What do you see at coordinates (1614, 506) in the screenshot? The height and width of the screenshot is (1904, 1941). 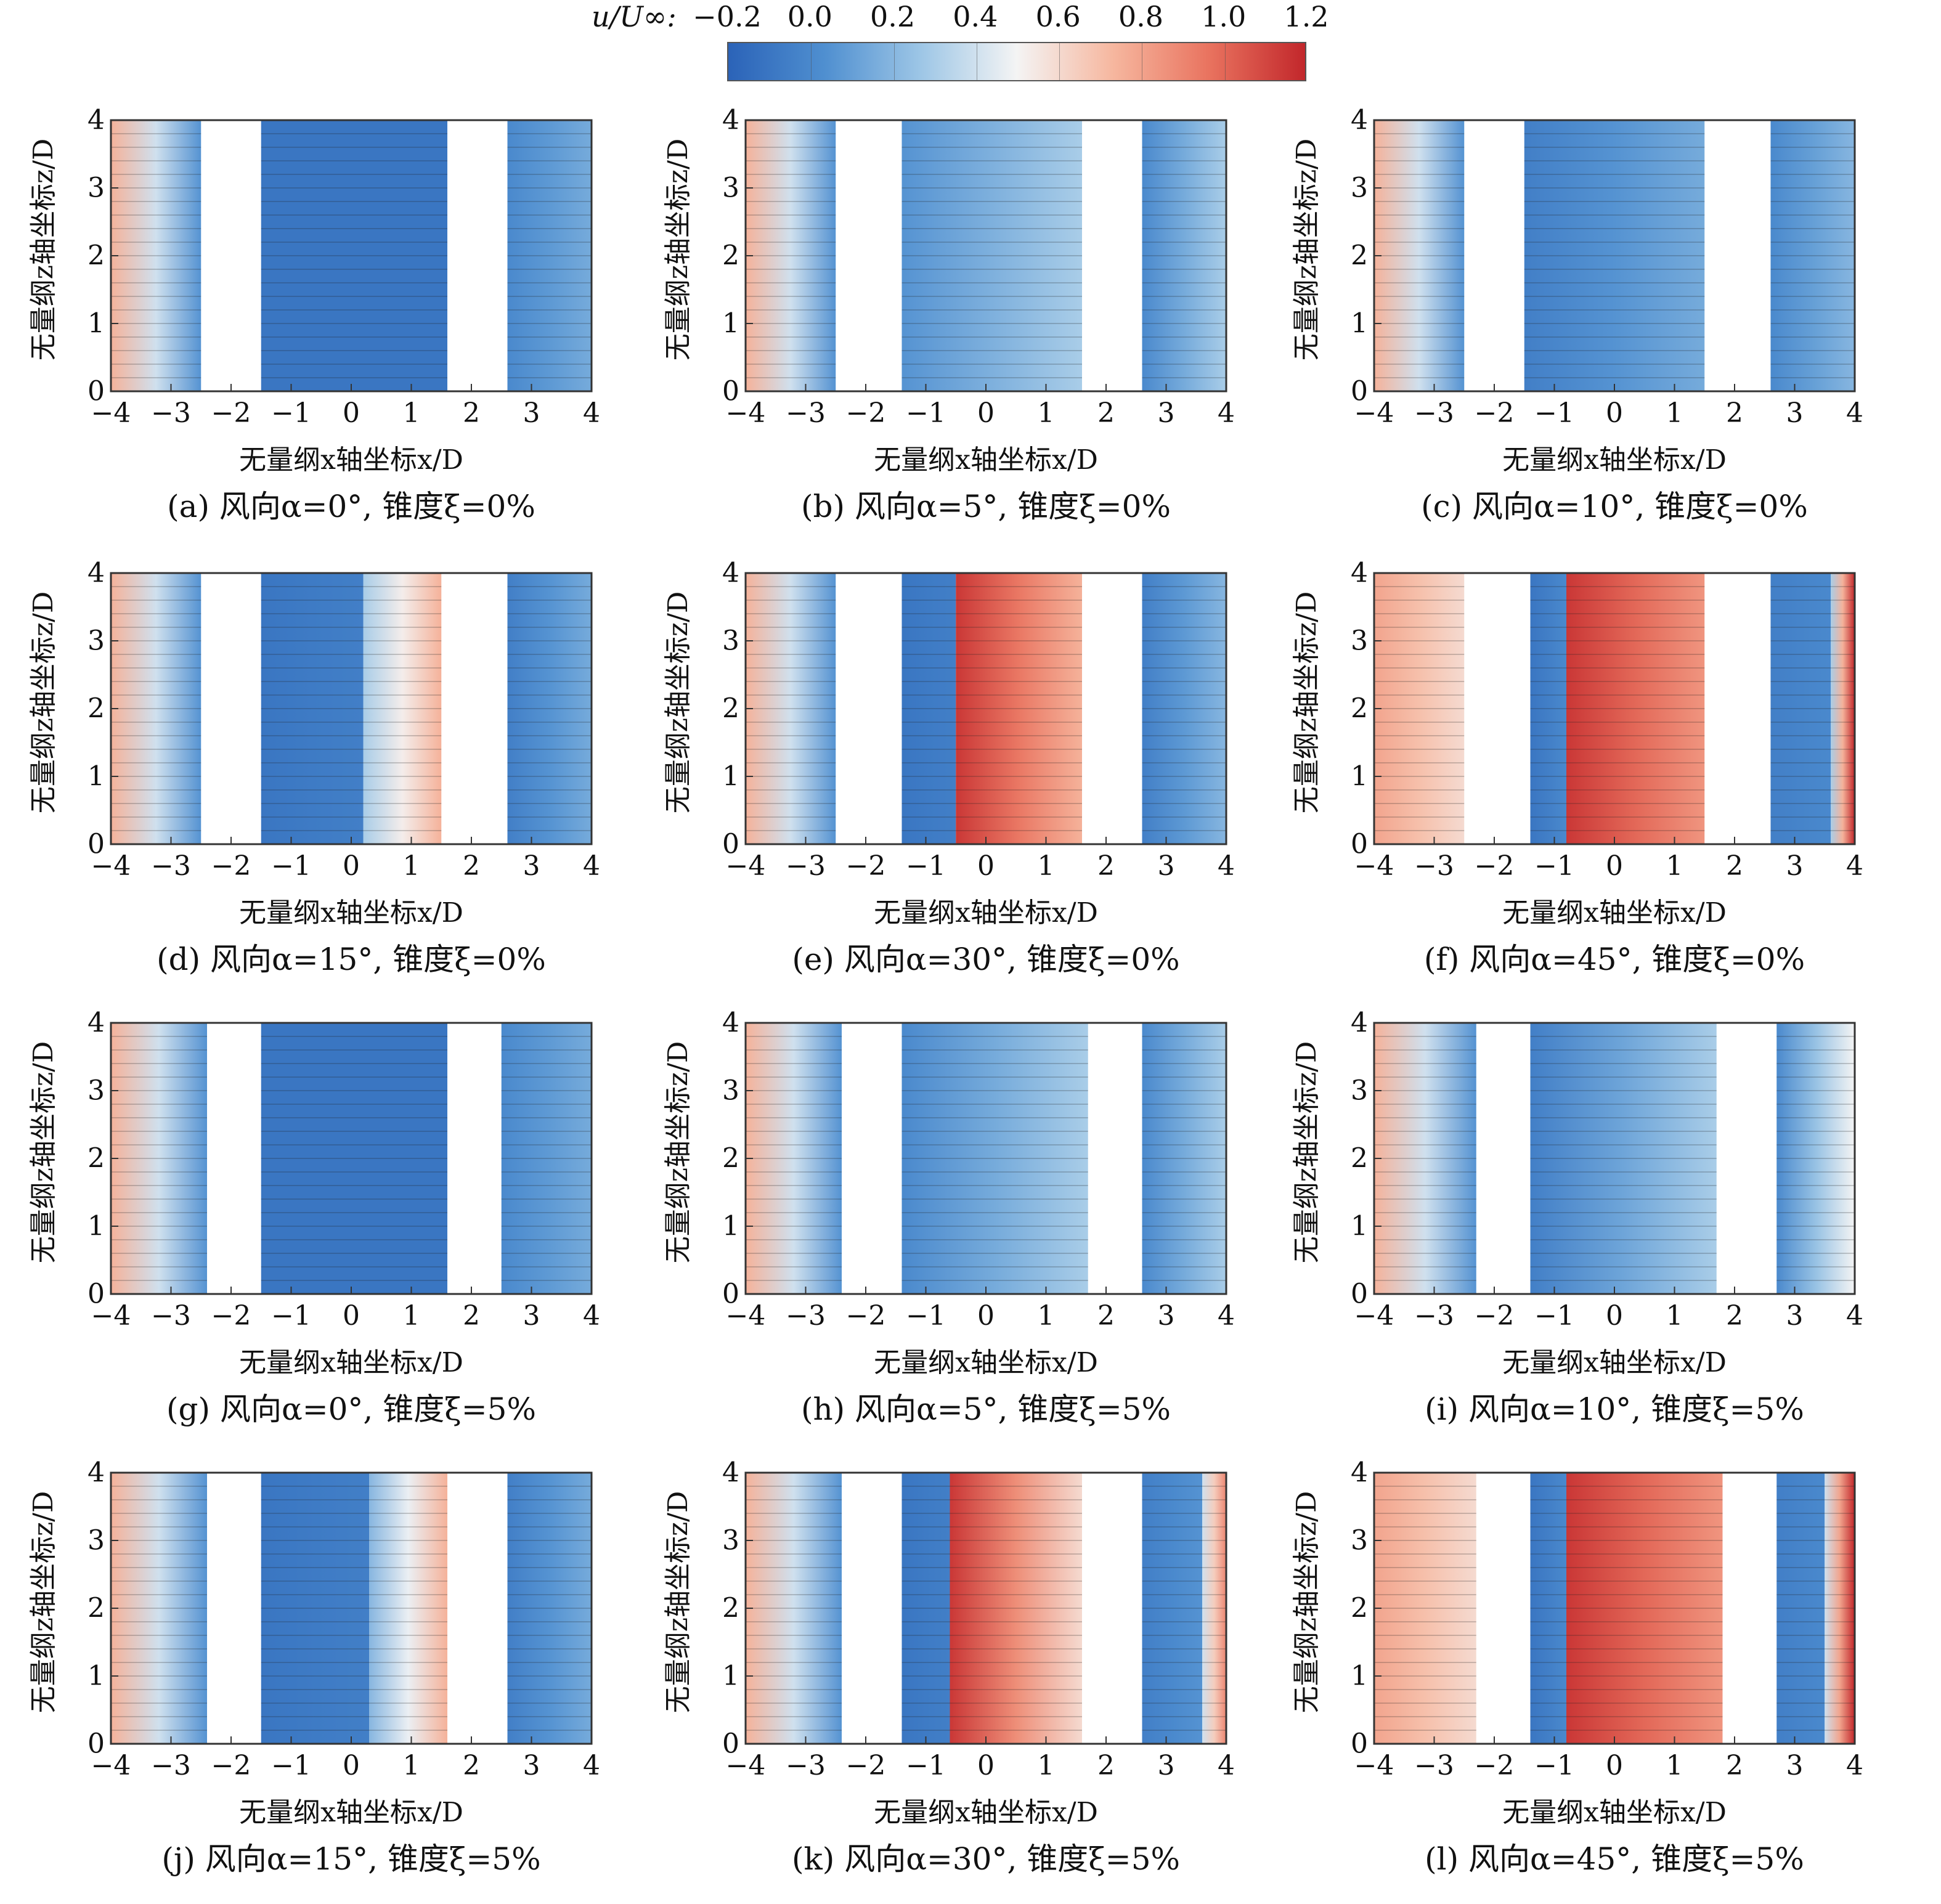 I see `panel-caption: (c) 风向α=10°, 锥度ξ=0%` at bounding box center [1614, 506].